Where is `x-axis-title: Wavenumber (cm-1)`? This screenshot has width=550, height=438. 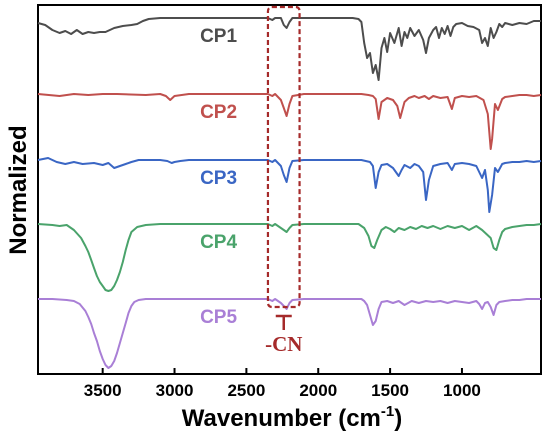
x-axis-title: Wavenumber (cm-1) is located at coordinates (292, 417).